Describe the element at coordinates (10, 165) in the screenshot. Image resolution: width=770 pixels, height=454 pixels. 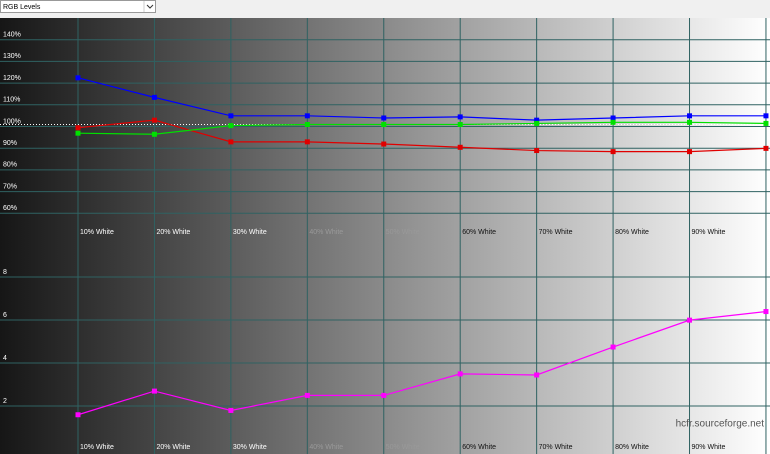
I see `y-tick-label: 80%` at that location.